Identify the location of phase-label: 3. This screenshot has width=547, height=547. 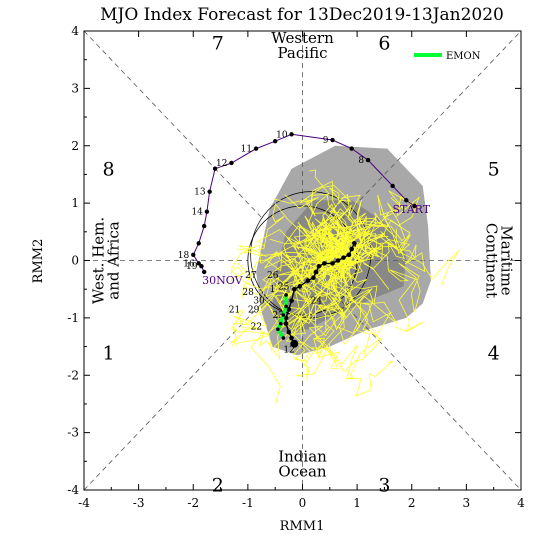
(384, 485).